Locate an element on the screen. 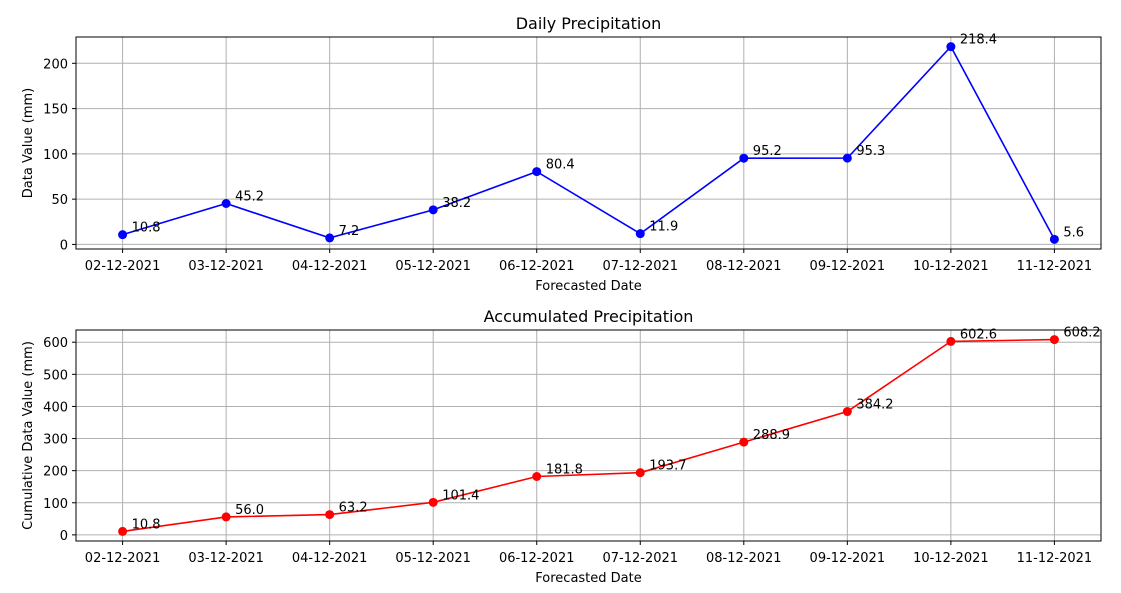  data-label: 101.4 is located at coordinates (460, 495).